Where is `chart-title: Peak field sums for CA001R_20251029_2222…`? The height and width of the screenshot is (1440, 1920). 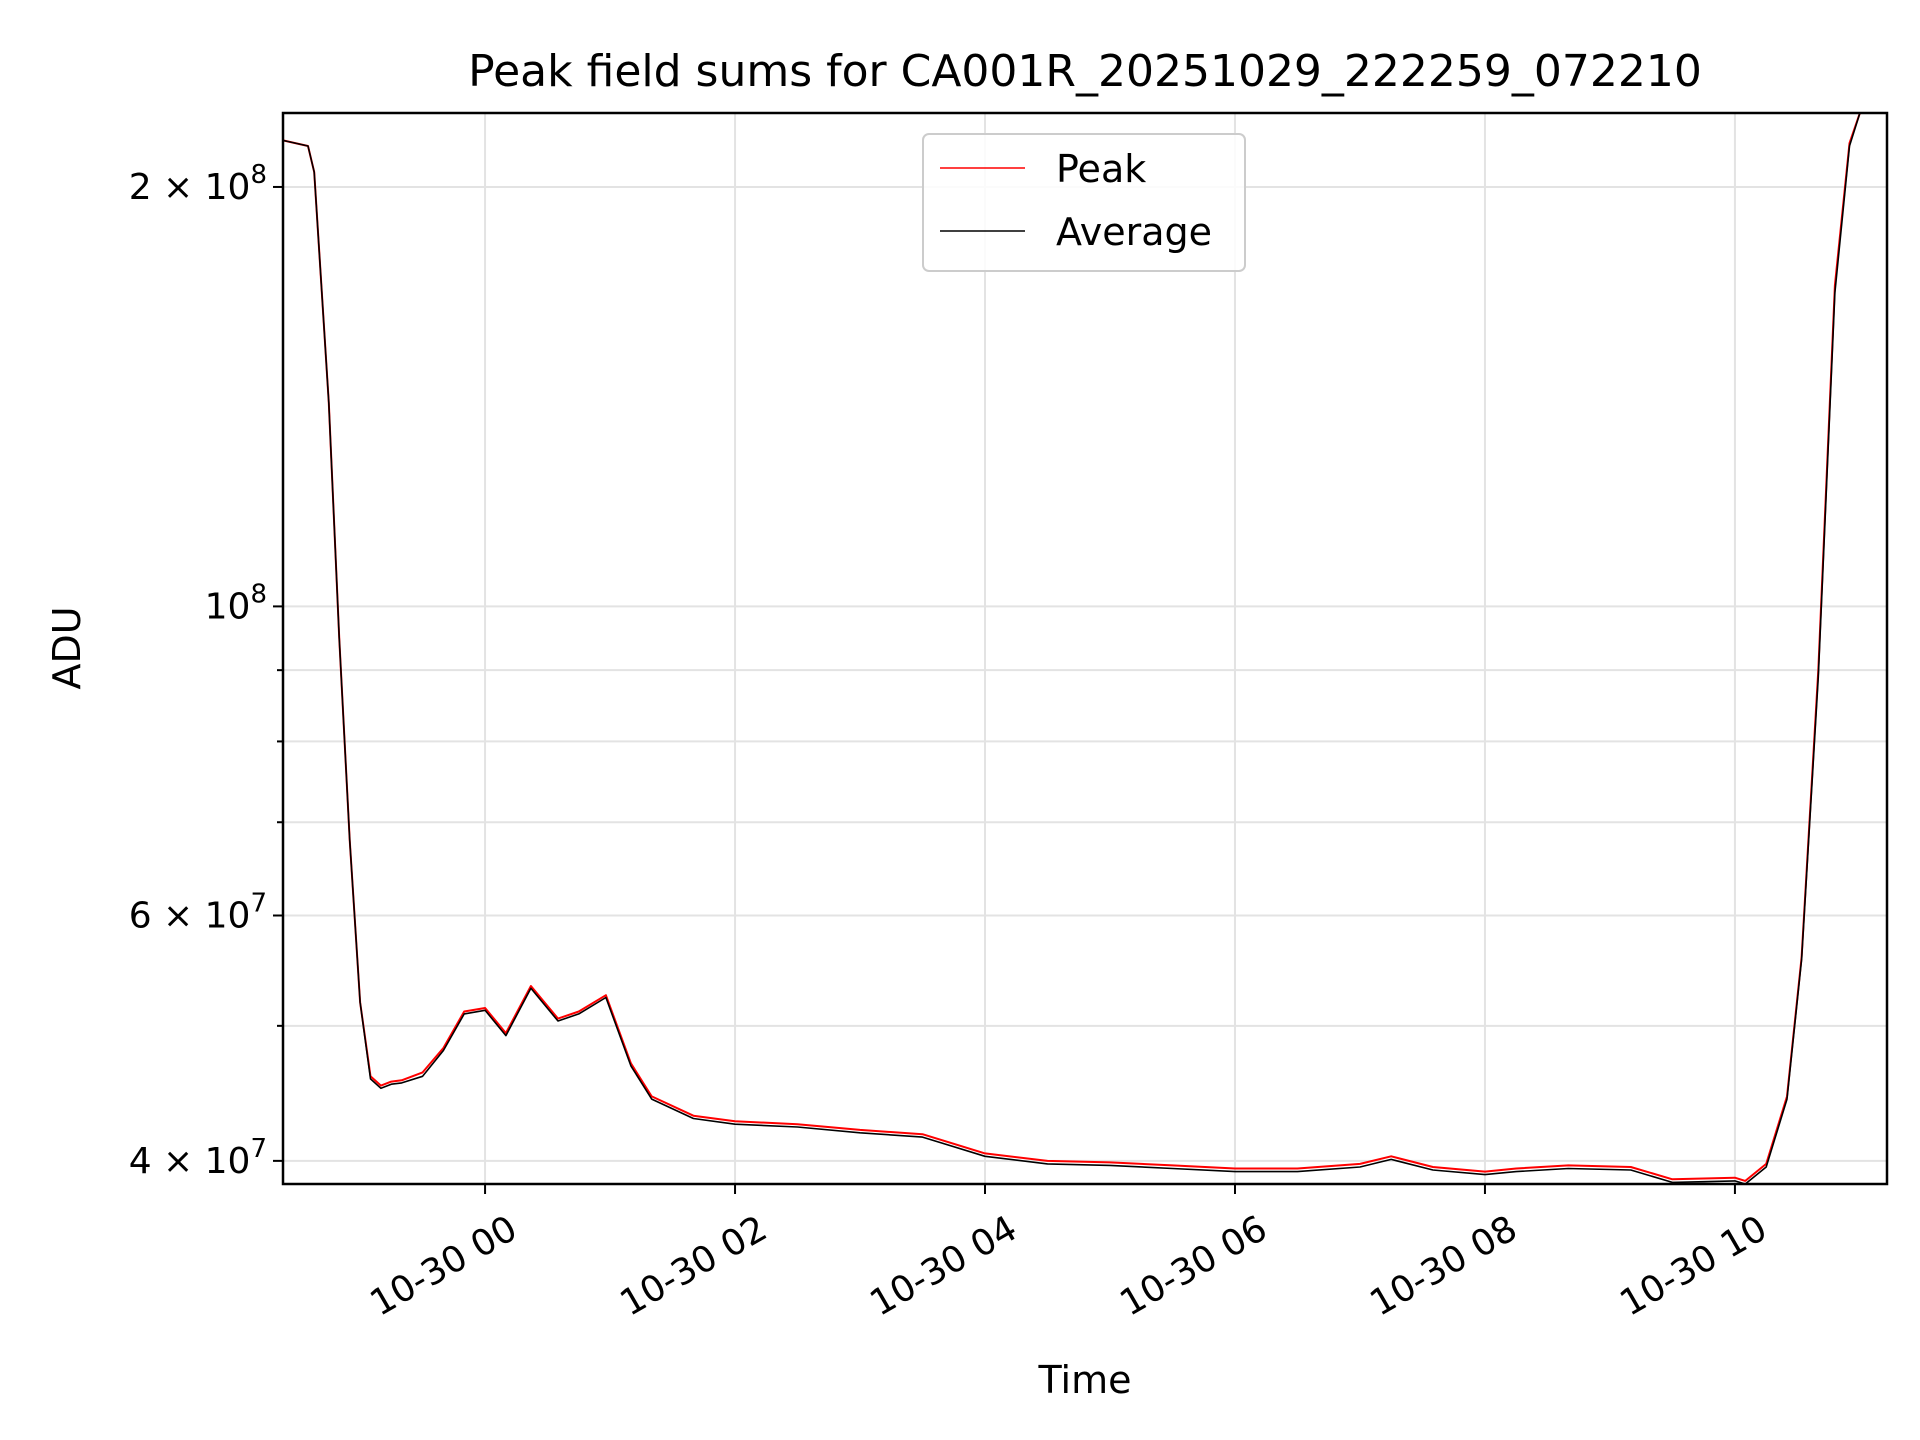
chart-title: Peak field sums for CA001R_20251029_2222… is located at coordinates (1085, 71).